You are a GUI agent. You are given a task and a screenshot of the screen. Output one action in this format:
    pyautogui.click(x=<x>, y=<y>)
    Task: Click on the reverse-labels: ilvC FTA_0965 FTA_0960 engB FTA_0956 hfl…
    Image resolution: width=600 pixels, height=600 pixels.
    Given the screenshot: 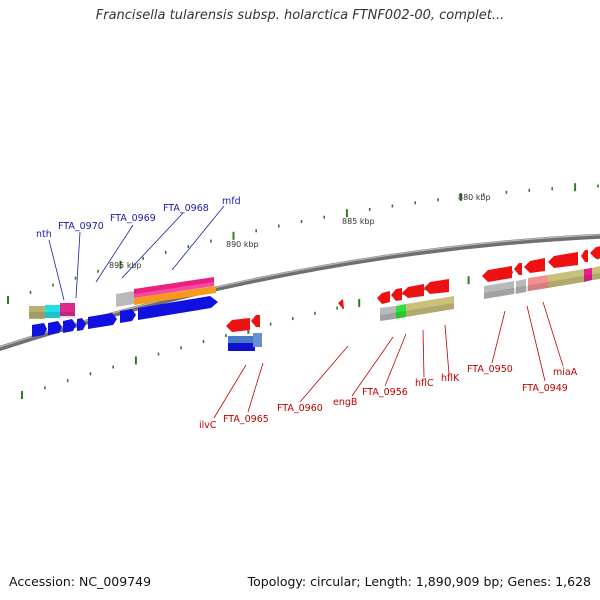 What is the action you would take?
    pyautogui.click(x=388, y=366)
    